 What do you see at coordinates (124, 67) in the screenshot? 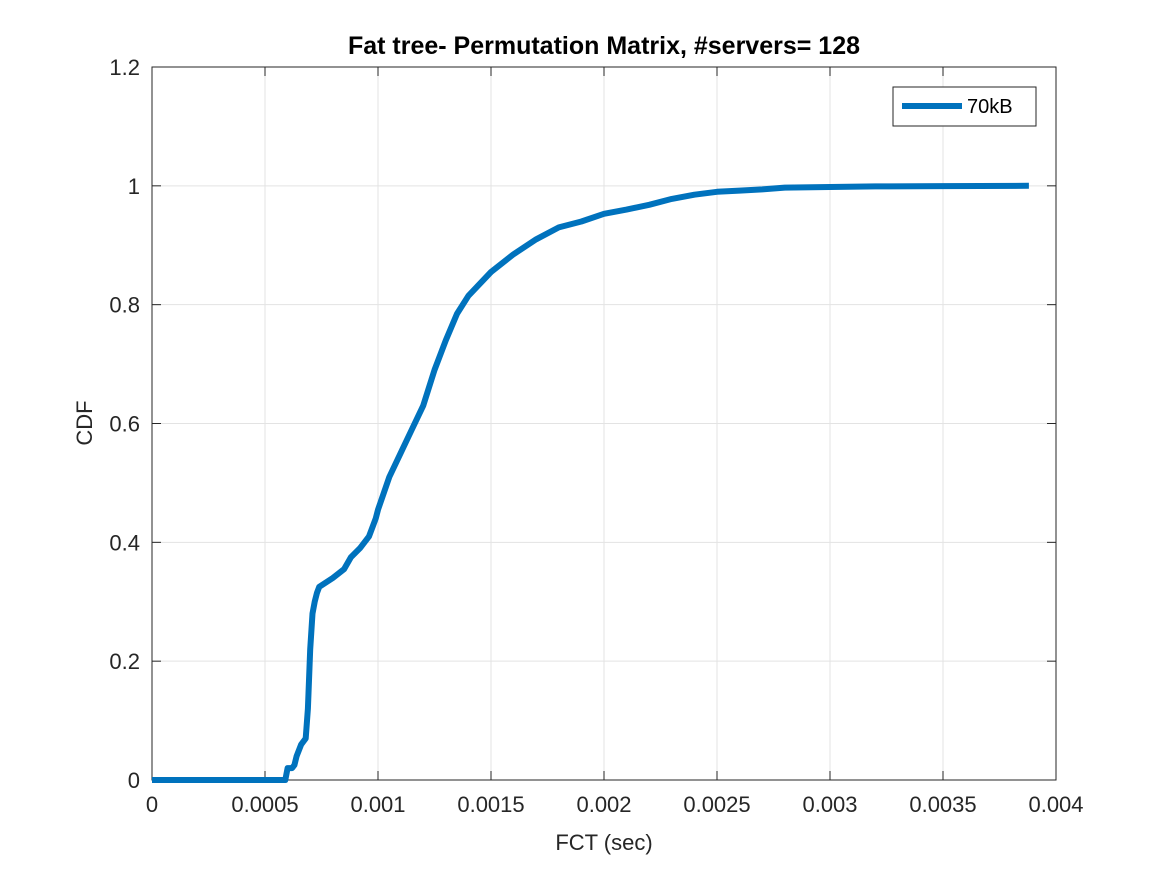
I see `y-tick-label: 1.2` at bounding box center [124, 67].